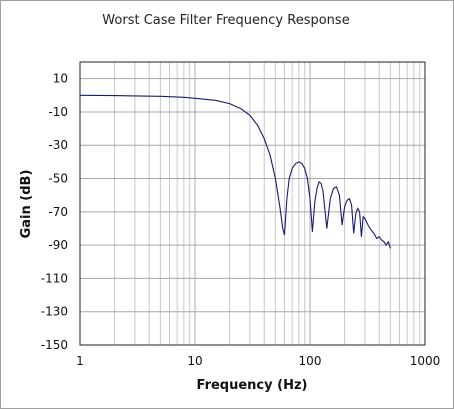 The height and width of the screenshot is (409, 454). What do you see at coordinates (60, 79) in the screenshot?
I see `y-tick-label: 10` at bounding box center [60, 79].